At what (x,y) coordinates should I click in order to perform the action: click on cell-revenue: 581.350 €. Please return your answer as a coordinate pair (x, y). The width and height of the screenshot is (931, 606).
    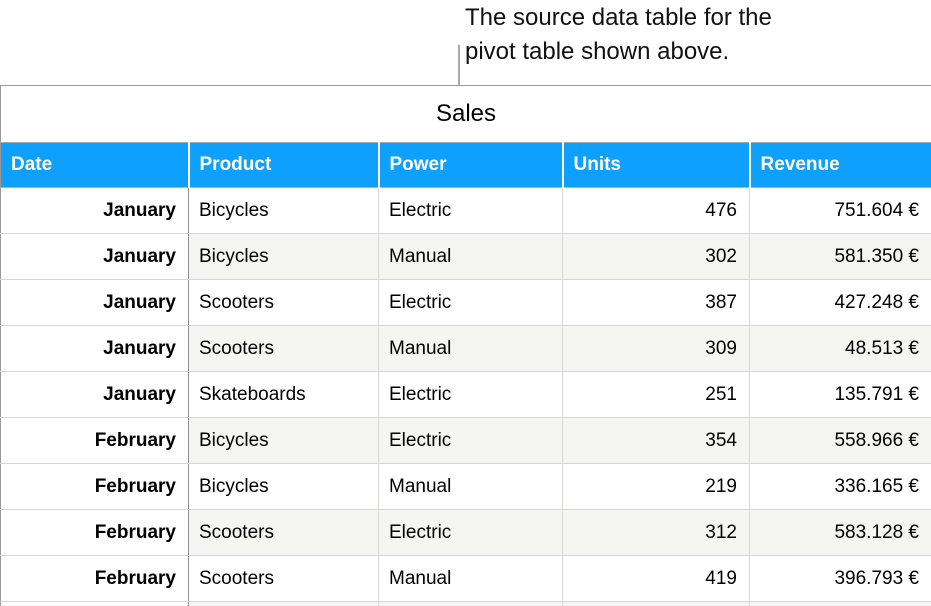
    Looking at the image, I should click on (840, 256).